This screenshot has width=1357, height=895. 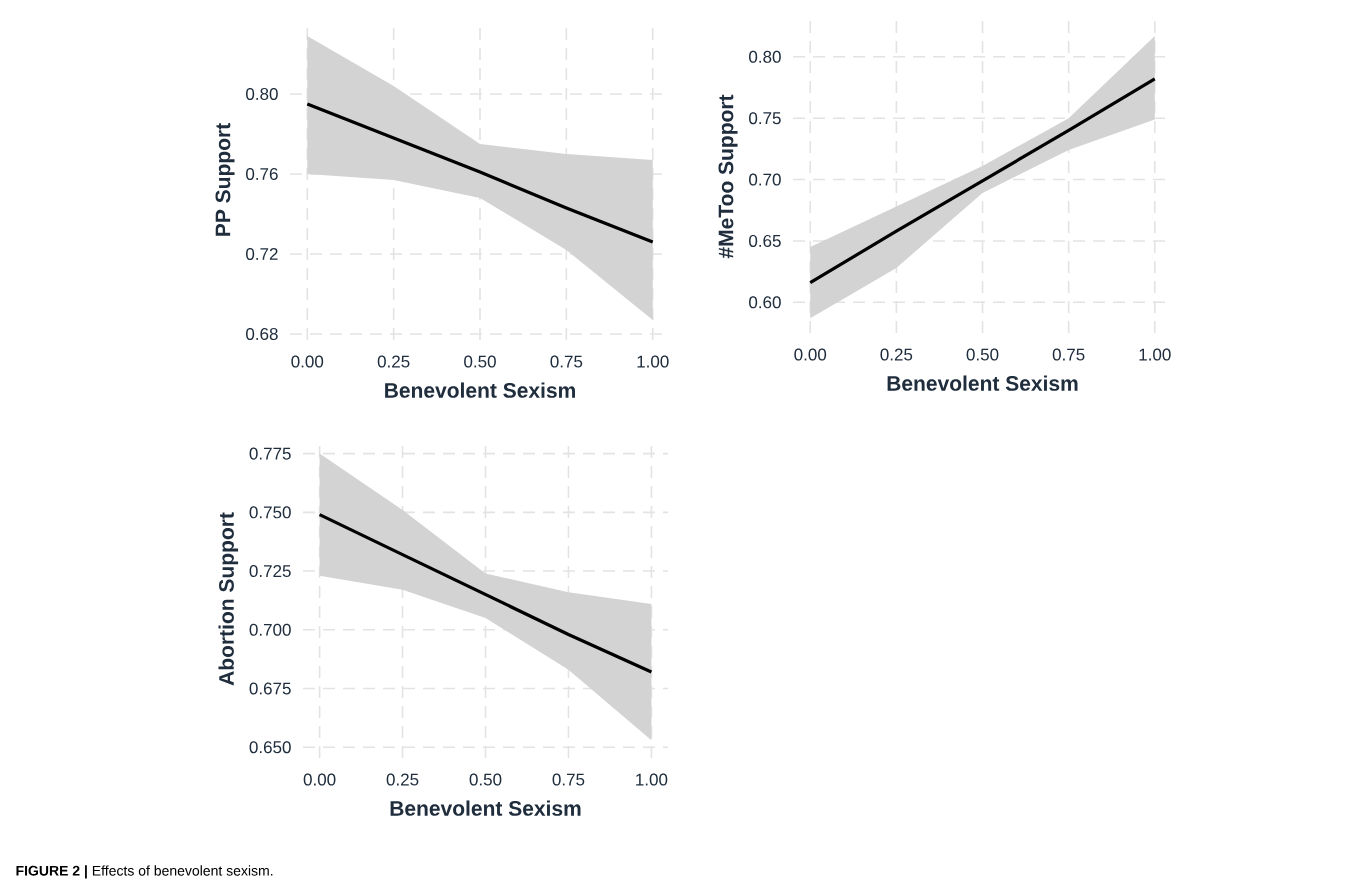 I want to click on y-tick-label: 0.750, so click(x=270, y=512).